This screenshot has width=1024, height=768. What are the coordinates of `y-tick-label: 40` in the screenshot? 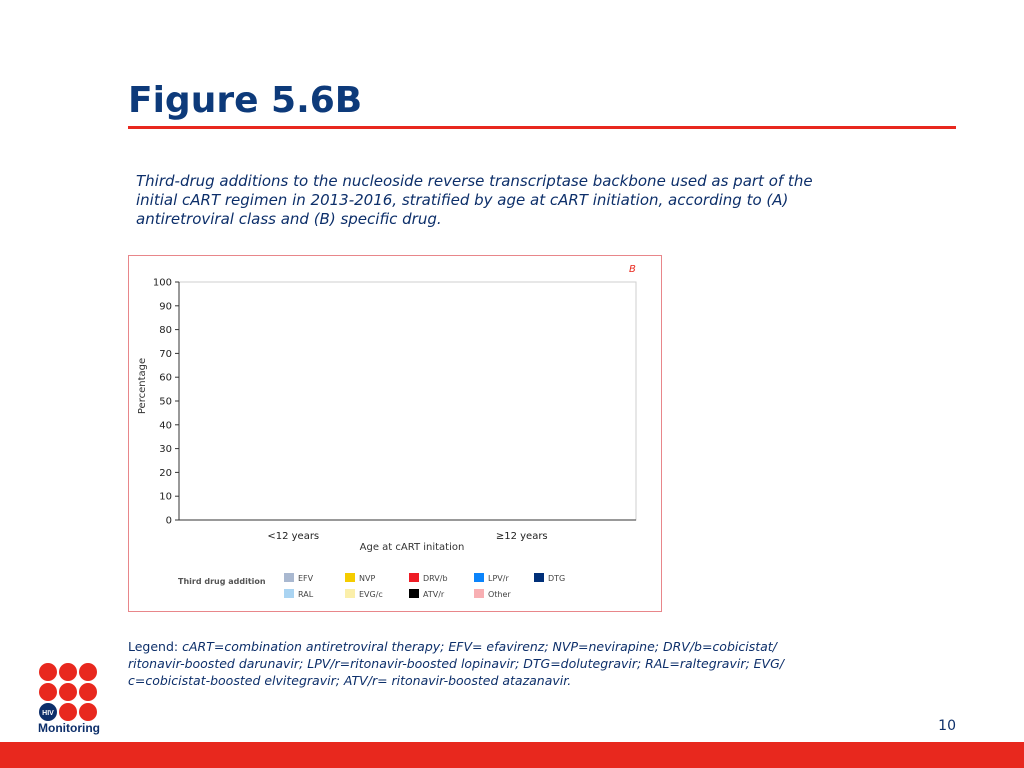 It's located at (165, 425).